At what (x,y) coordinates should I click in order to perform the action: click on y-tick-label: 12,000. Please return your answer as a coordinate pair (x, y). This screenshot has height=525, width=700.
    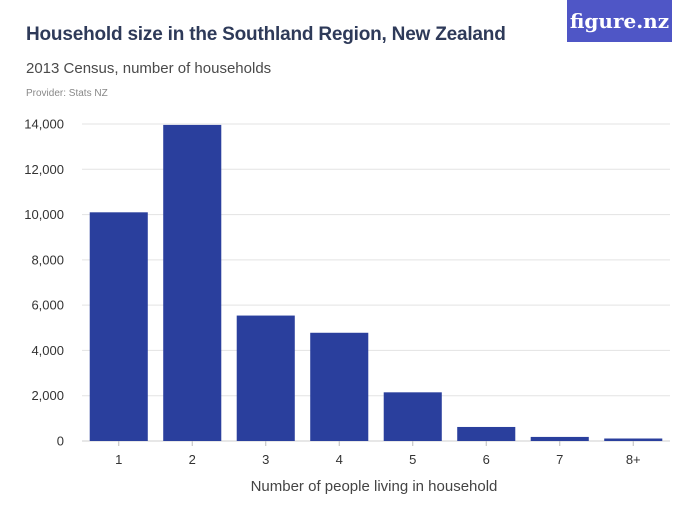
    Looking at the image, I should click on (44, 169).